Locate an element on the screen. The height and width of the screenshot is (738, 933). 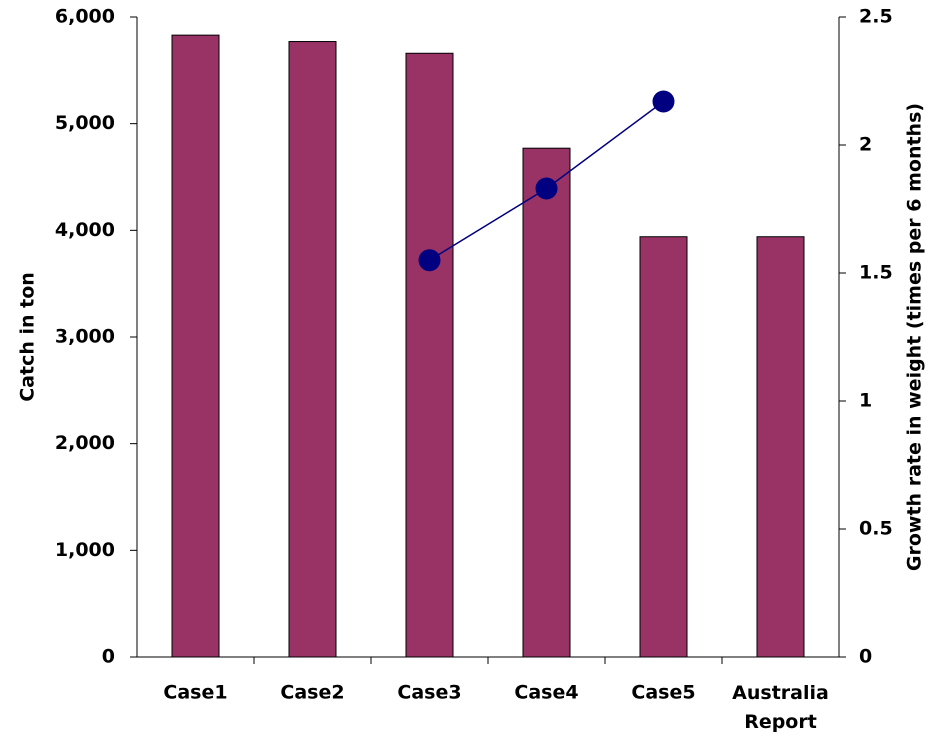
y2-tick-label: 0 is located at coordinates (865, 657).